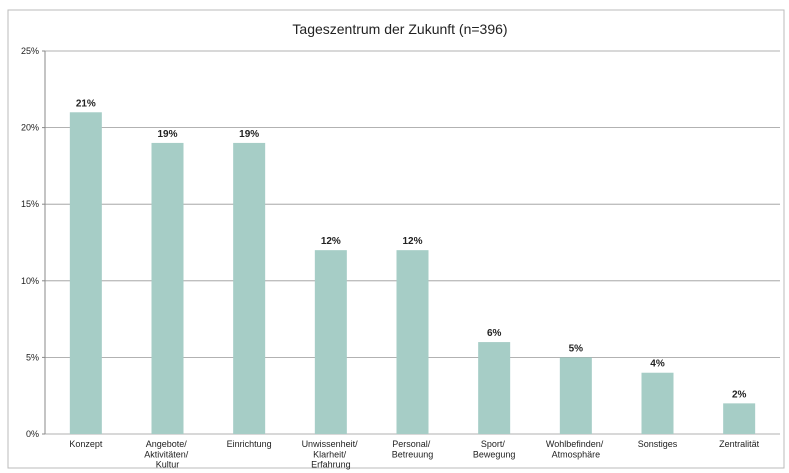  What do you see at coordinates (494, 449) in the screenshot?
I see `x-tick-label: Sport/ Bewegung` at bounding box center [494, 449].